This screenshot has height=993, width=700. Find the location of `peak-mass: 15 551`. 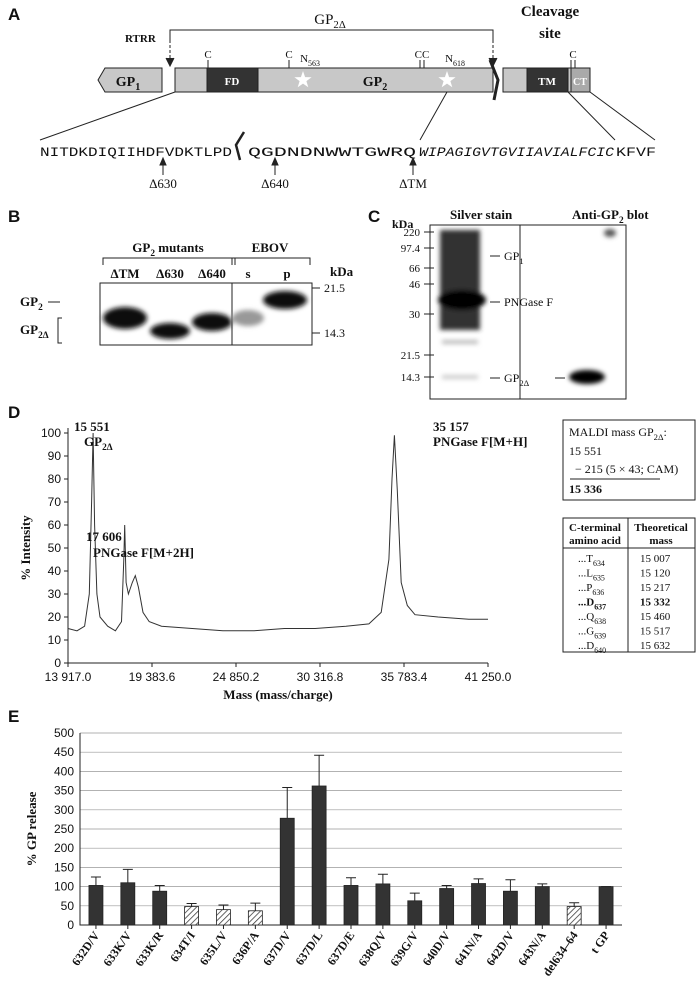

peak-mass: 15 551 is located at coordinates (92, 426).